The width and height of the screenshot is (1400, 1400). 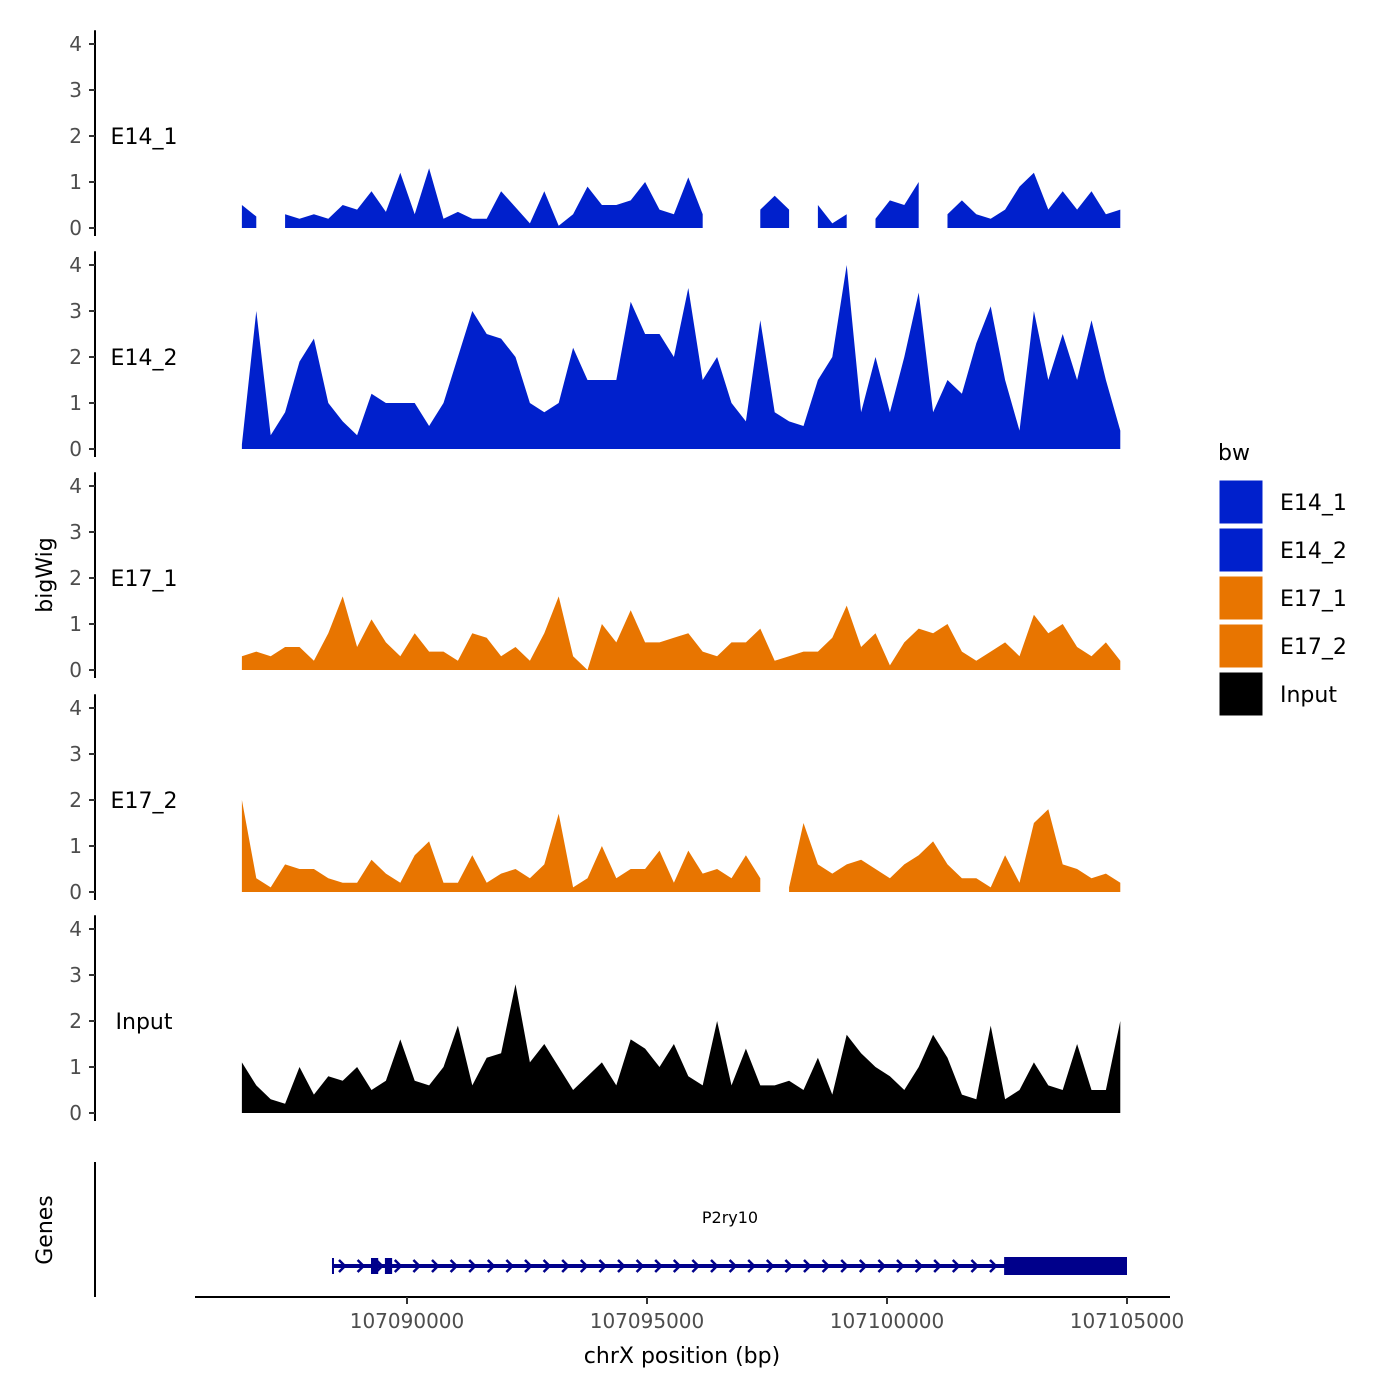 What do you see at coordinates (144, 579) in the screenshot?
I see `track-label: E17_1` at bounding box center [144, 579].